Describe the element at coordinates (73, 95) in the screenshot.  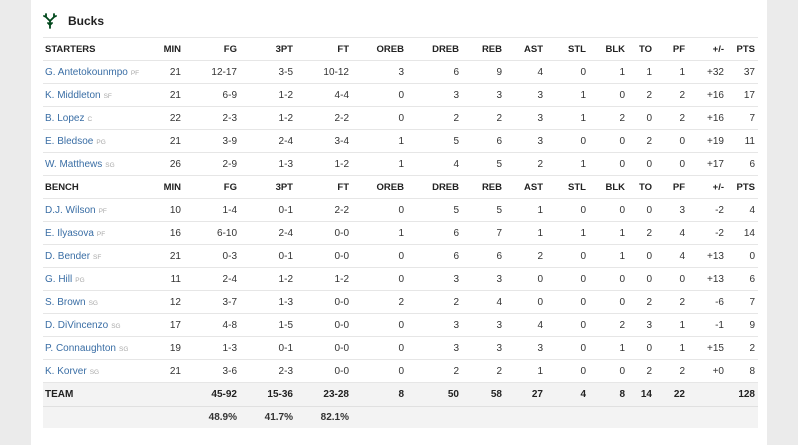
I see `player-name-link: K. Middleton` at that location.